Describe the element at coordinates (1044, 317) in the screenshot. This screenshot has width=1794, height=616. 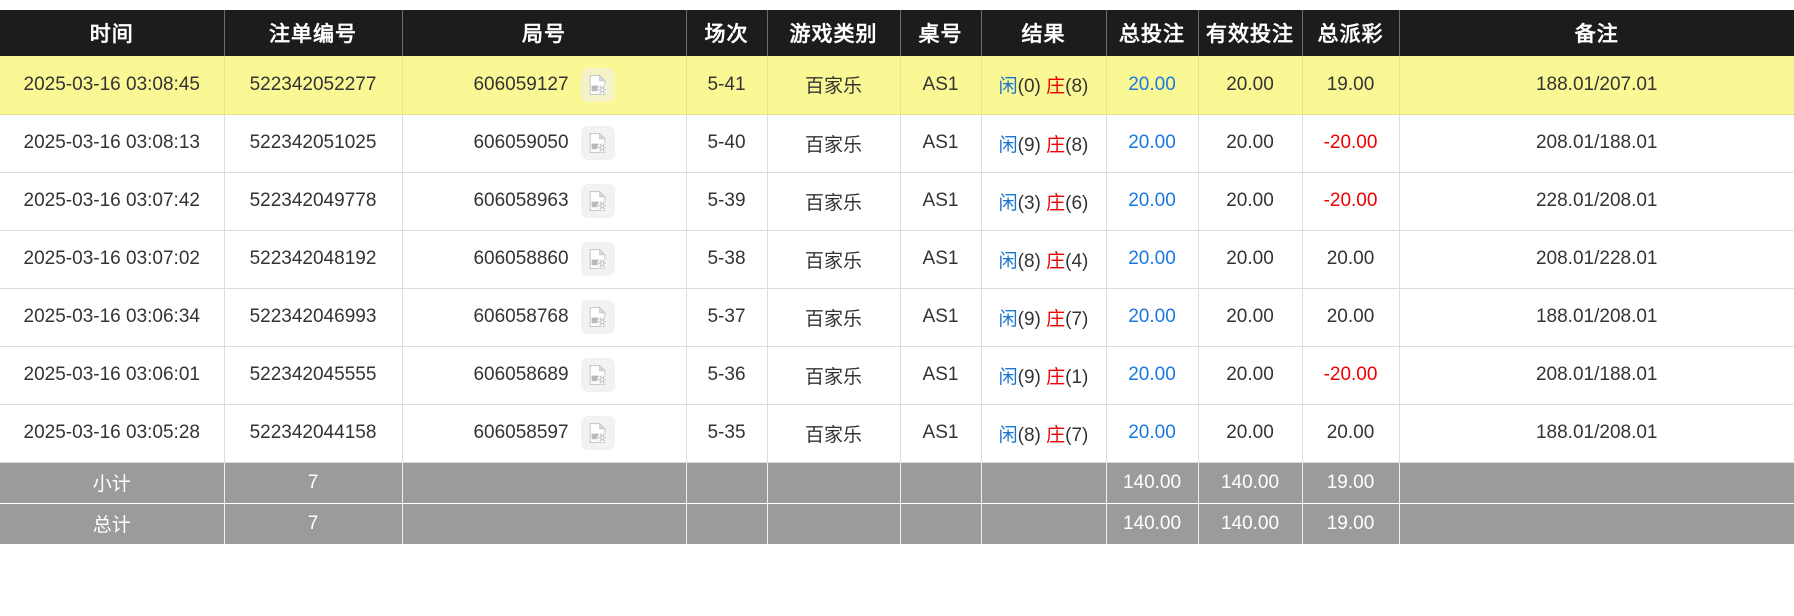
I see `cell-result: 闲(9) 庄(7)` at that location.